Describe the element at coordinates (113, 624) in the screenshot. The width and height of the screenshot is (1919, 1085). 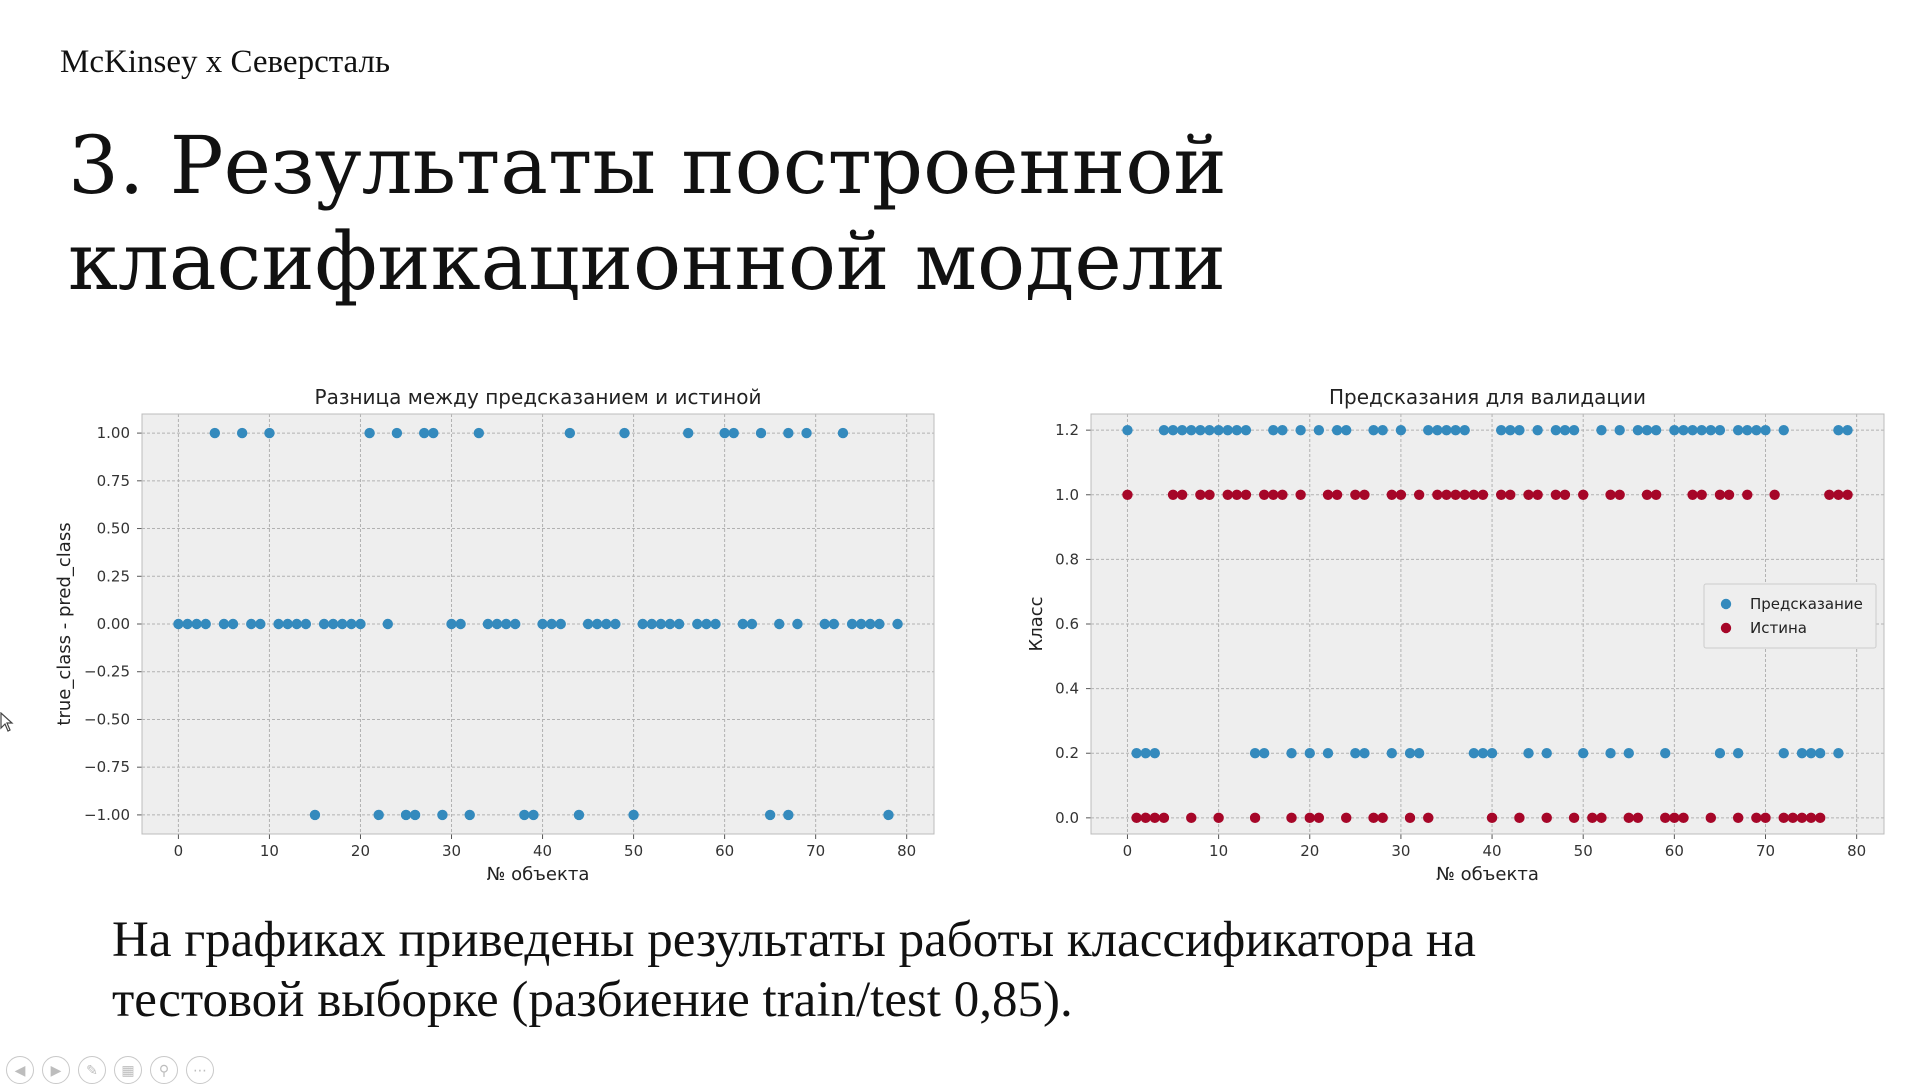
I see `chart-0-ytick-label: 0.00` at that location.